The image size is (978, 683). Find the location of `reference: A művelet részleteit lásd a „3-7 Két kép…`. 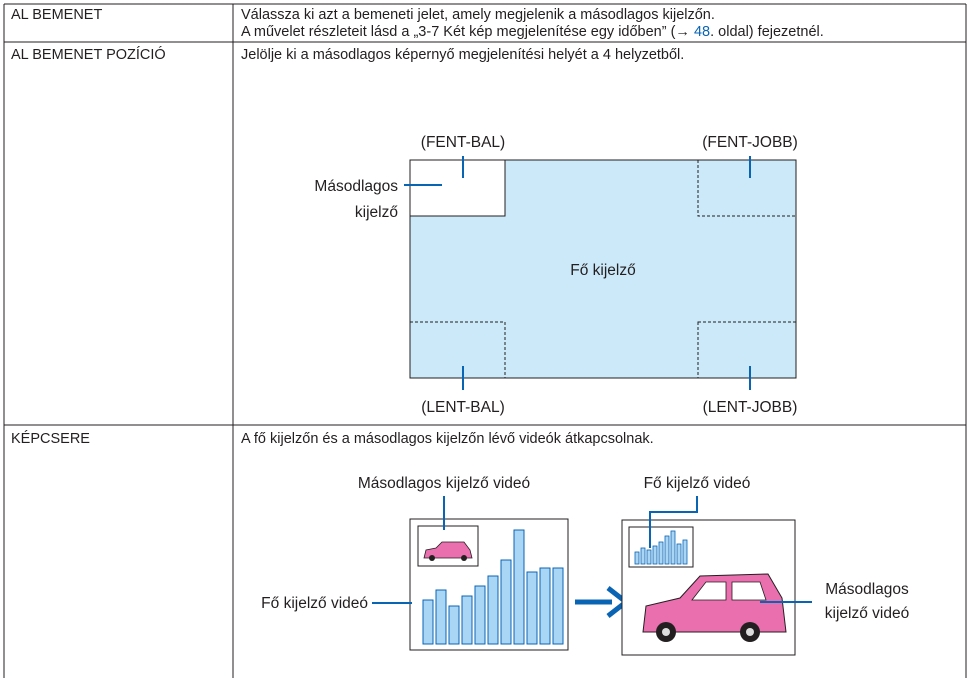

reference: A művelet részleteit lásd a „3-7 Két kép… is located at coordinates (532, 32).